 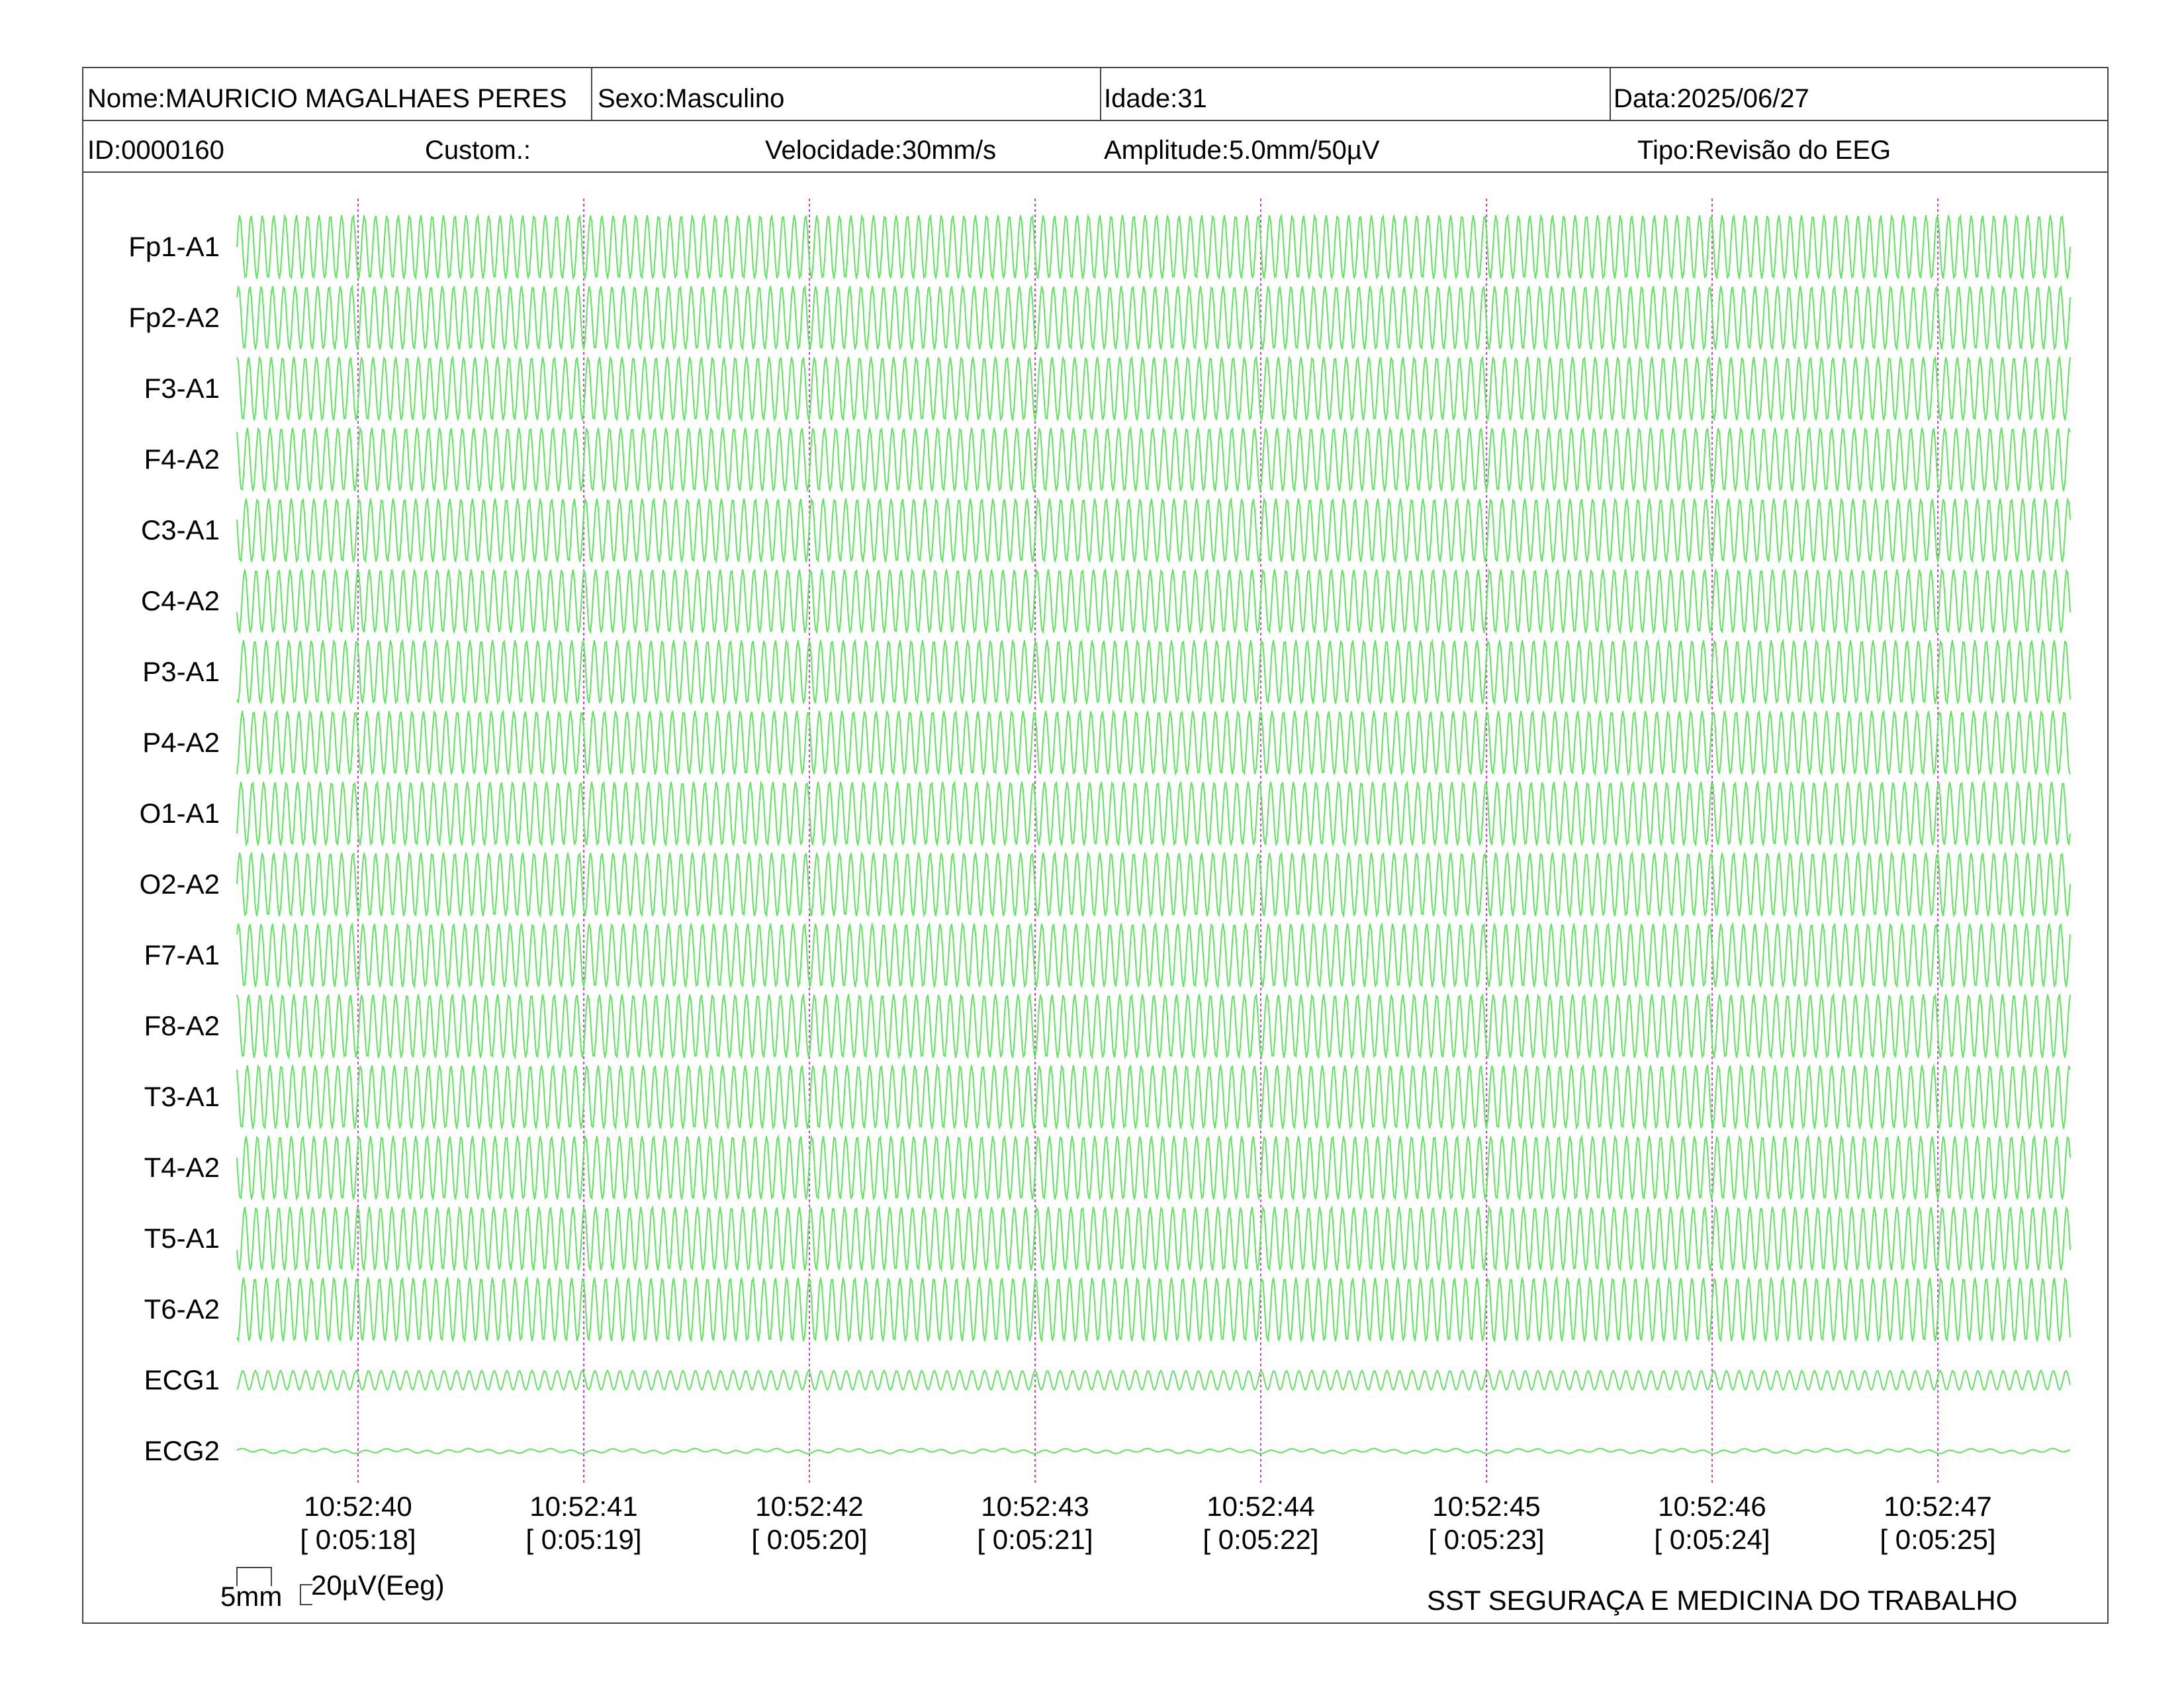 What do you see at coordinates (378, 1585) in the screenshot?
I see `scale-bar-amp-label: 20µV(Eeg)` at bounding box center [378, 1585].